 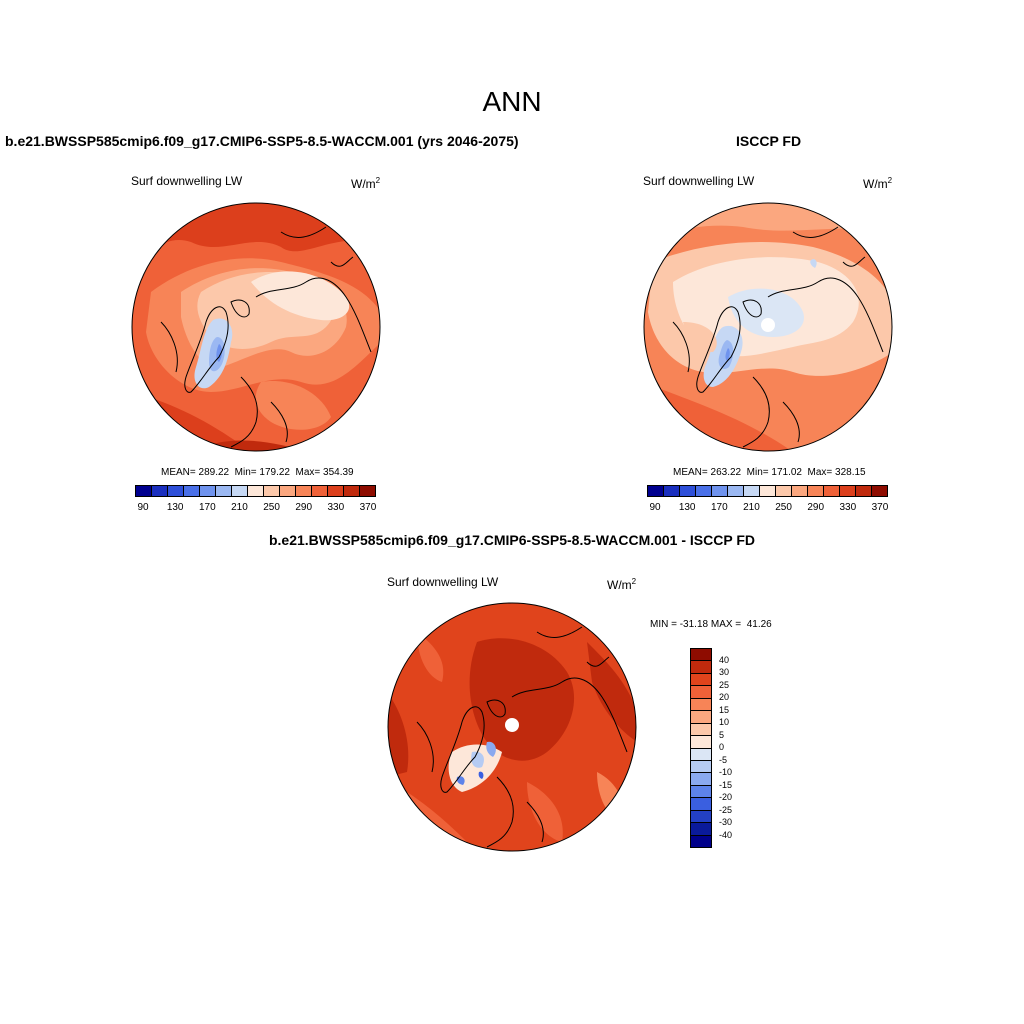 I want to click on diff-colorbar-tick-label: -5, so click(x=723, y=759).